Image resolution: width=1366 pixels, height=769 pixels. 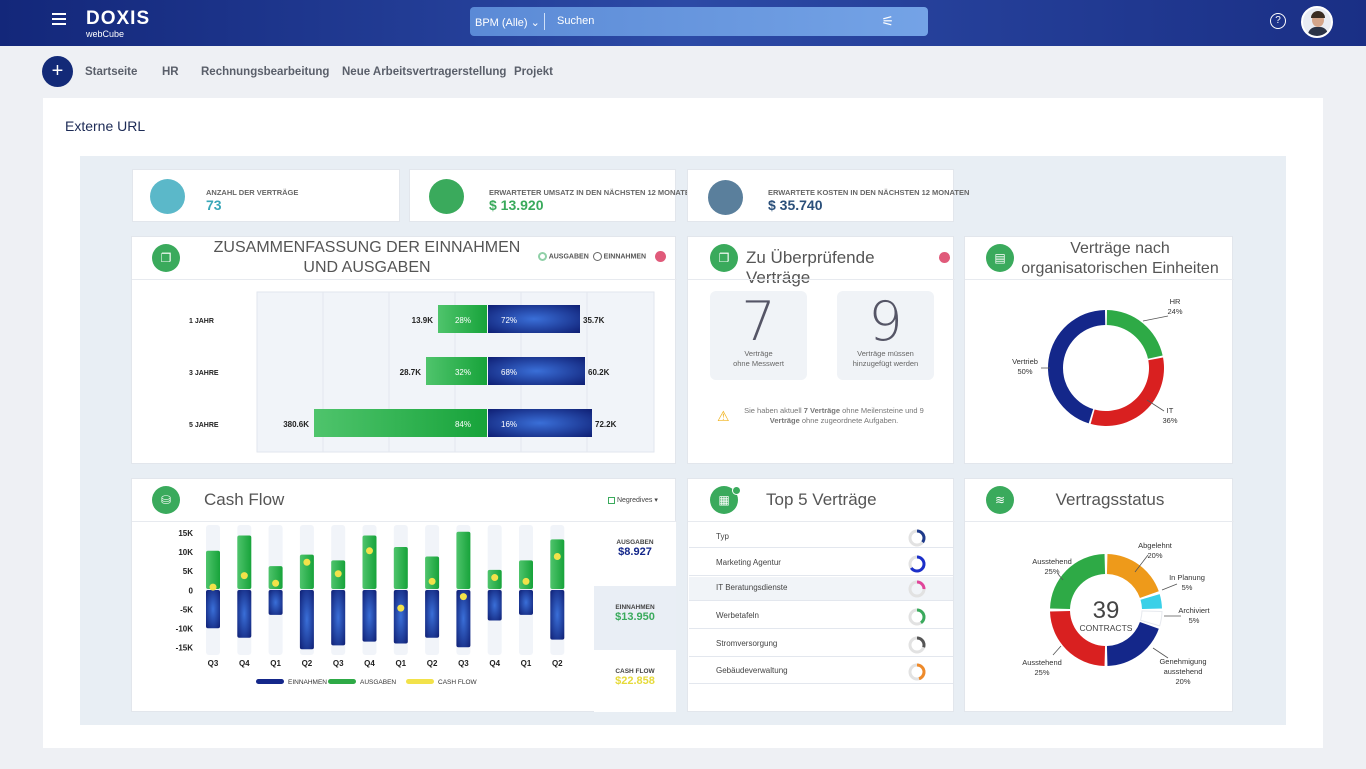 What do you see at coordinates (821, 564) in the screenshot?
I see `list-item: Marketing Agentur` at bounding box center [821, 564].